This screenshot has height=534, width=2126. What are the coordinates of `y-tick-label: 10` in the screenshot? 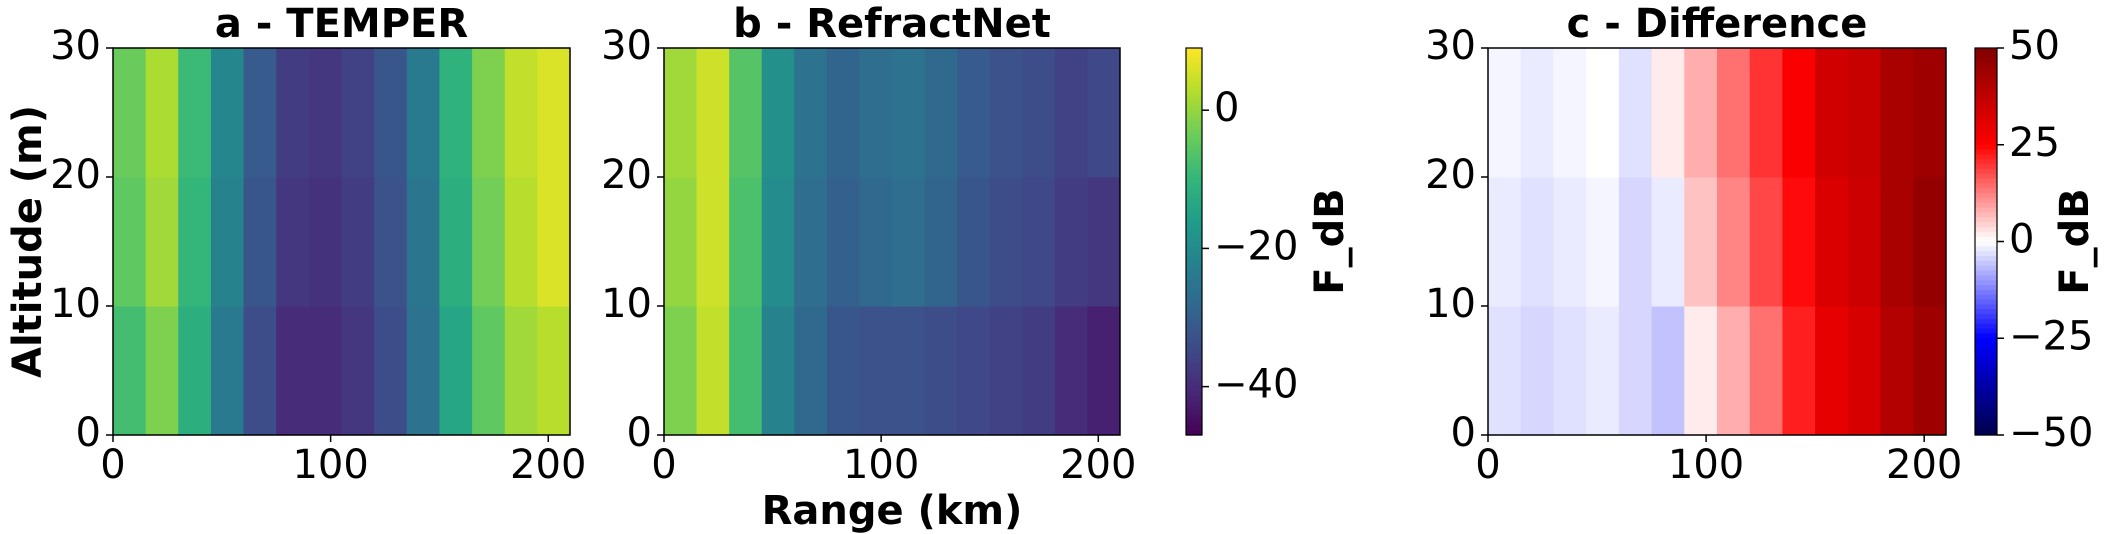 It's located at (1450, 304).